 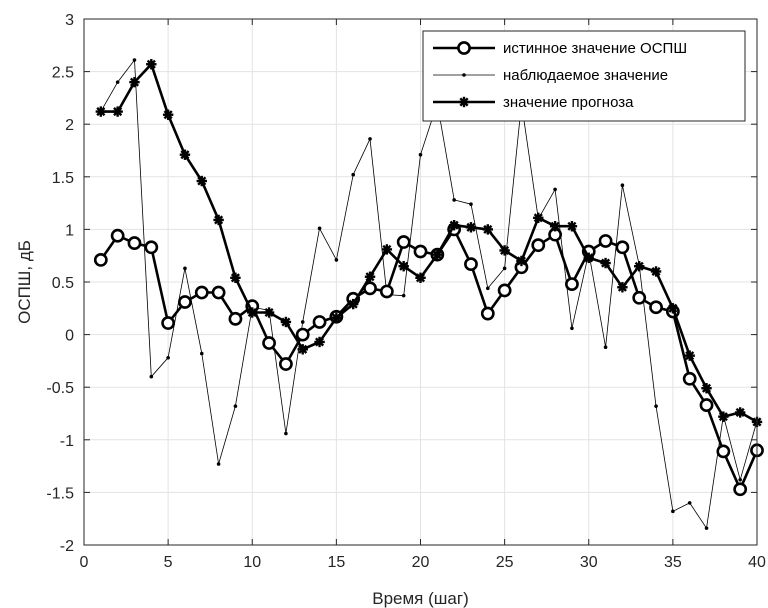 What do you see at coordinates (63, 283) in the screenshot?
I see `y-tick-label: 0.5` at bounding box center [63, 283].